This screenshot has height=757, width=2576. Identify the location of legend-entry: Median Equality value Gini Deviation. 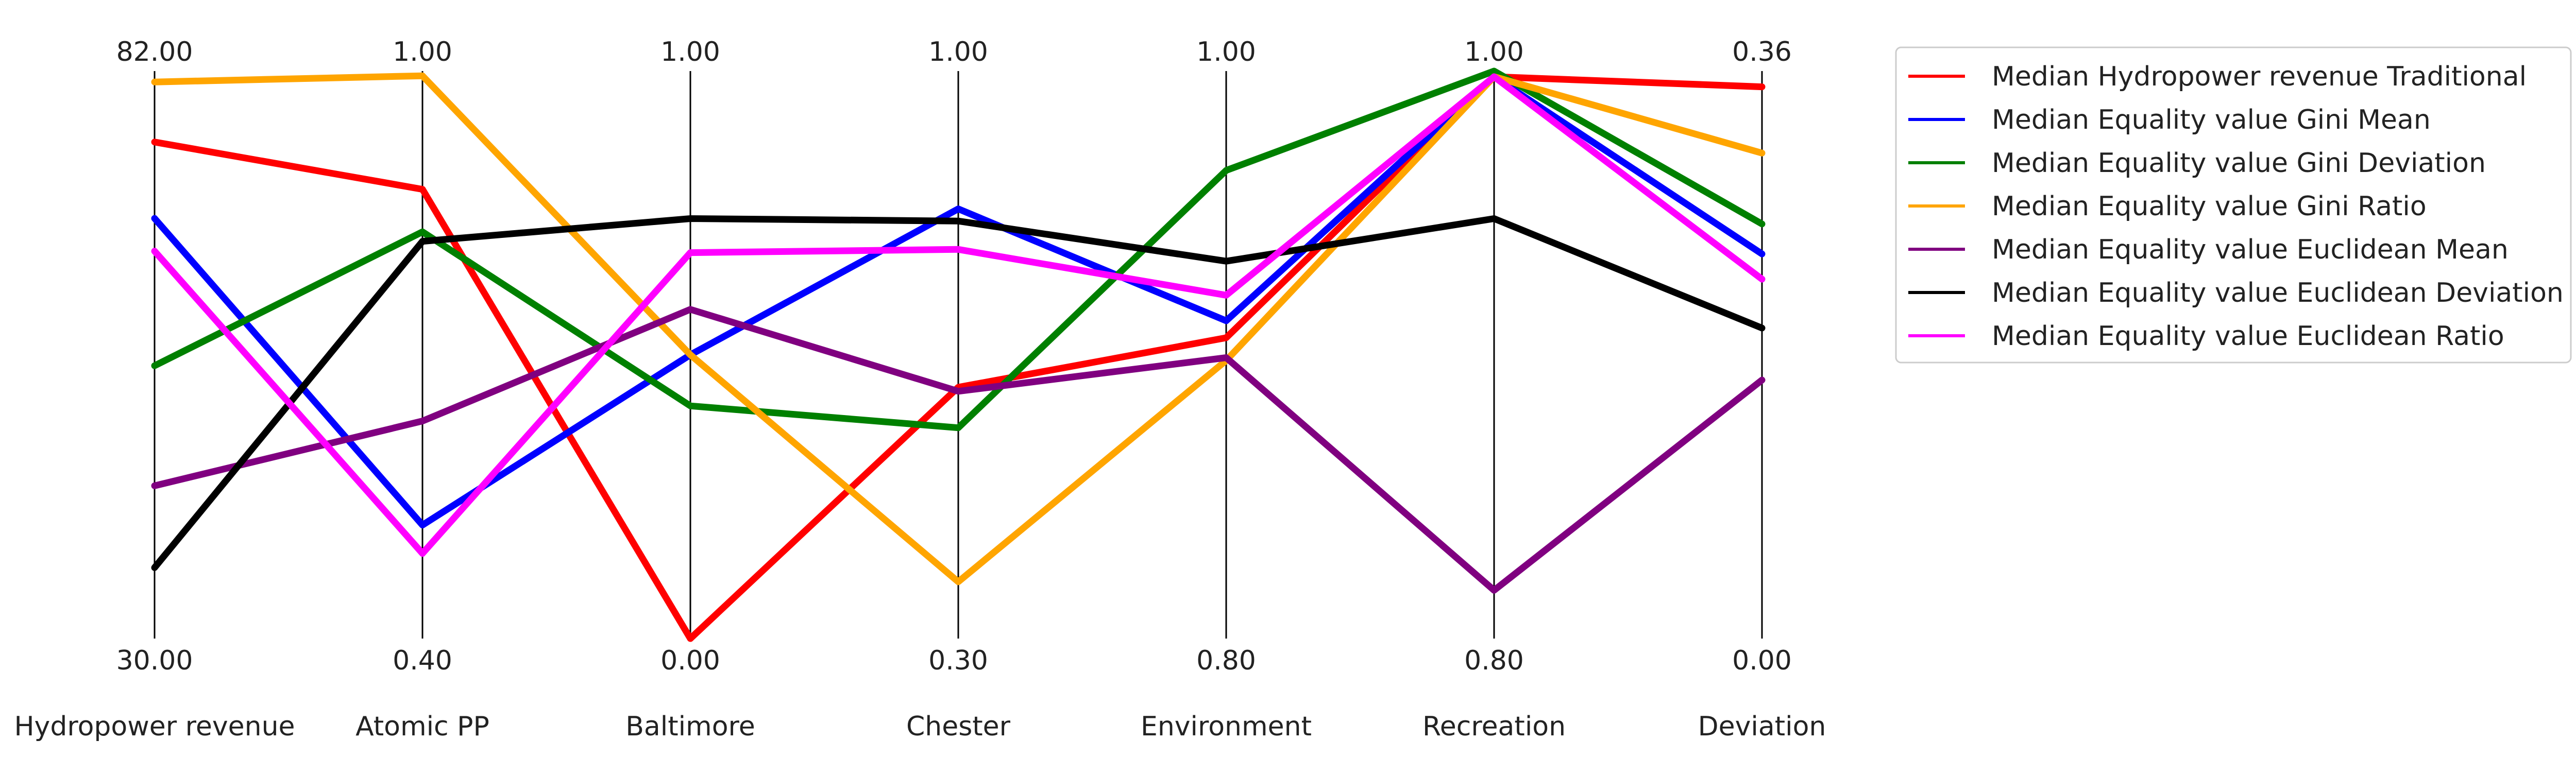
(2239, 163).